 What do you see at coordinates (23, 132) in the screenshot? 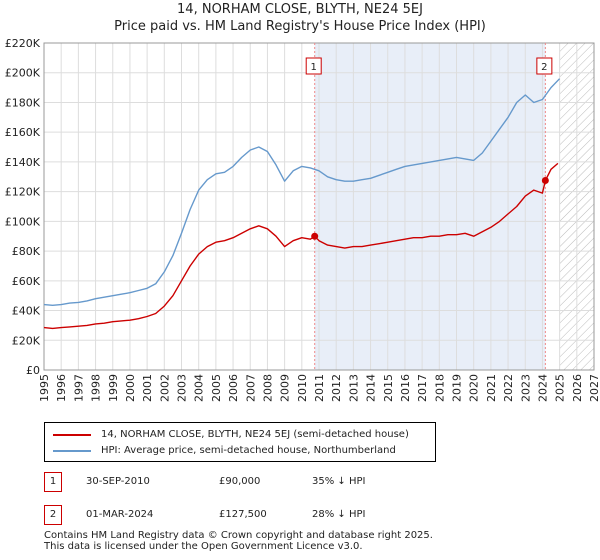
I see `y-tick-label: £160K` at bounding box center [23, 132].